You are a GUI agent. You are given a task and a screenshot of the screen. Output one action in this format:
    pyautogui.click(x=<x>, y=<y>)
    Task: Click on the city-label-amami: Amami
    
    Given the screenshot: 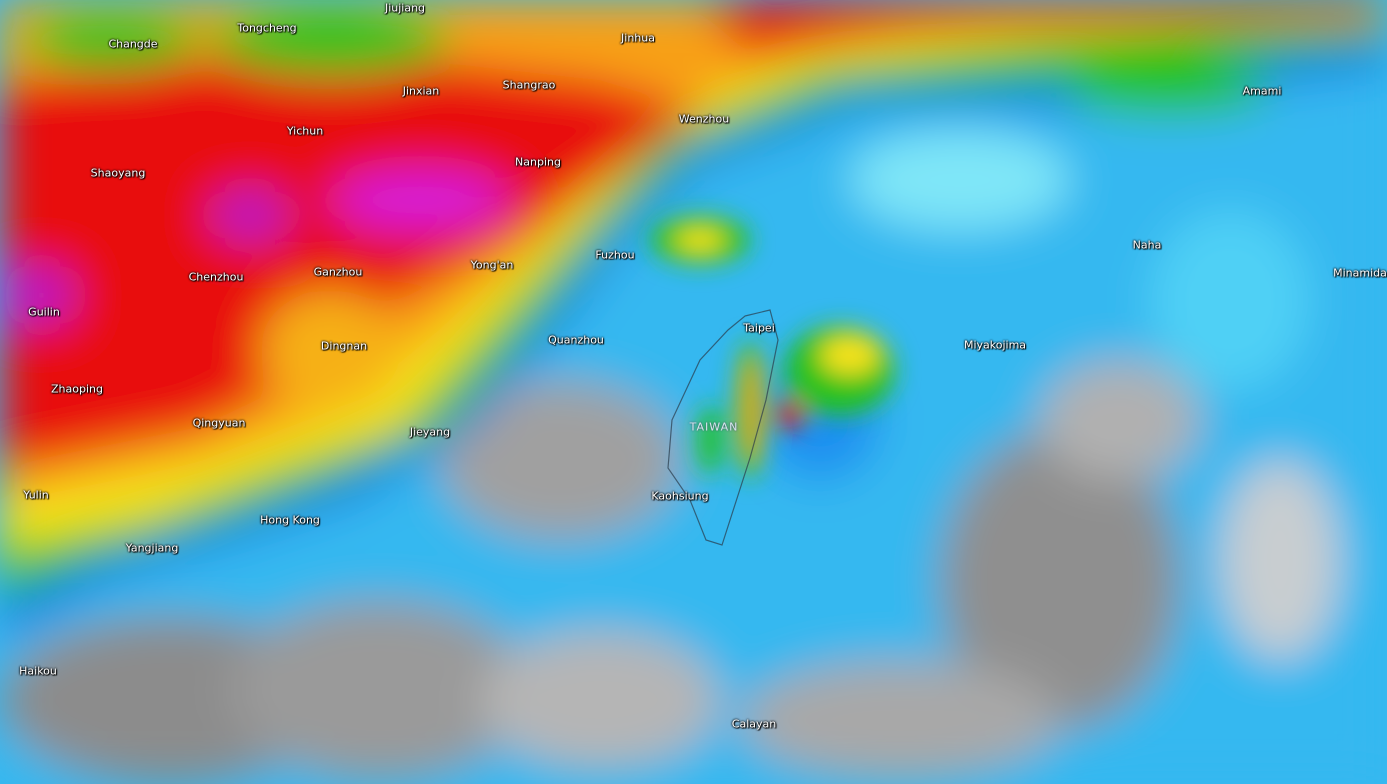 What is the action you would take?
    pyautogui.click(x=1262, y=91)
    